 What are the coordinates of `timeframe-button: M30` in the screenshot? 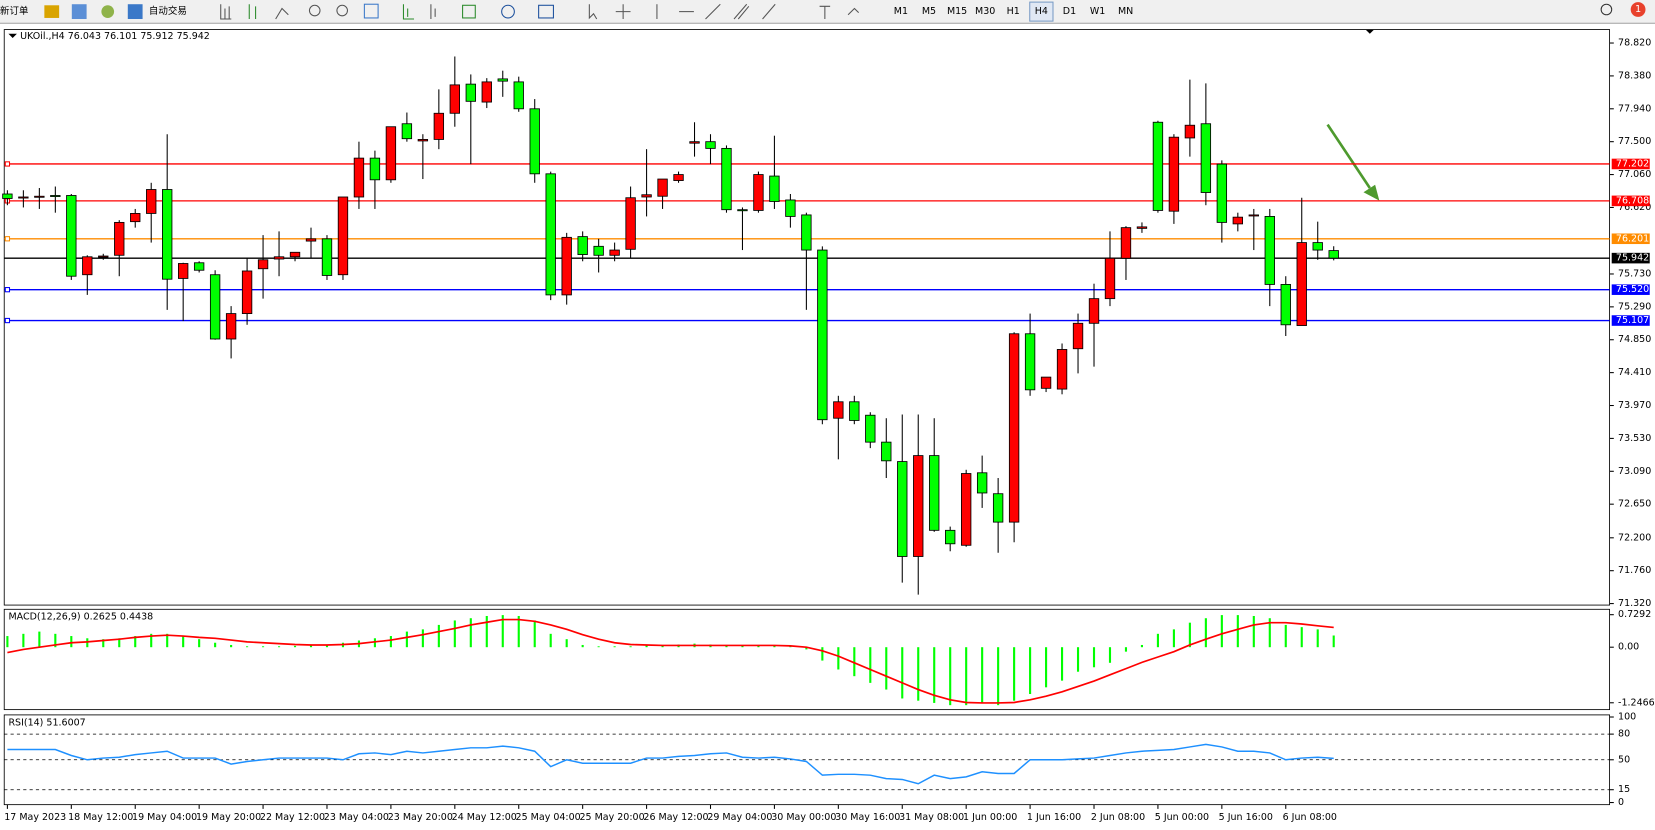 It's located at (985, 11).